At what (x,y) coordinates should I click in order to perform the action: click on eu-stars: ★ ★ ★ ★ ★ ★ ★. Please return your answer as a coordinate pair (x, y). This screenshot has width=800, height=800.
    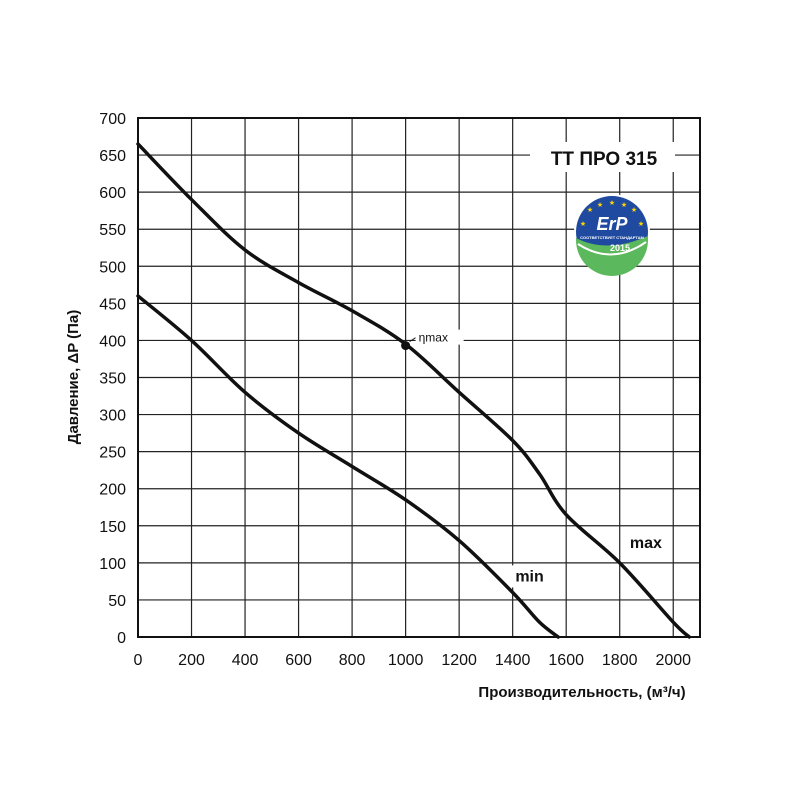
    Looking at the image, I should click on (612, 213).